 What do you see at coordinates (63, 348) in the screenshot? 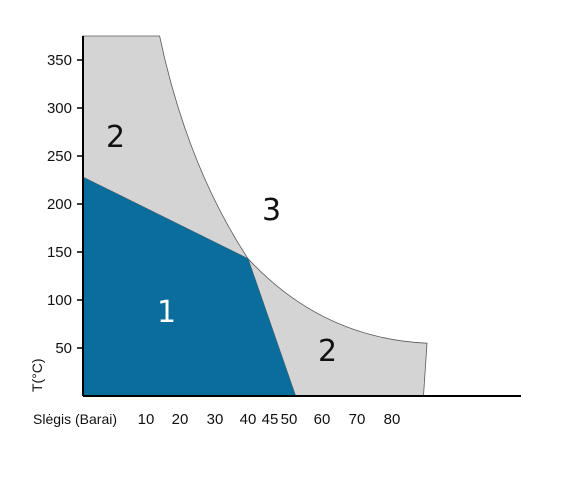
I see `y-tick-label: 50` at bounding box center [63, 348].